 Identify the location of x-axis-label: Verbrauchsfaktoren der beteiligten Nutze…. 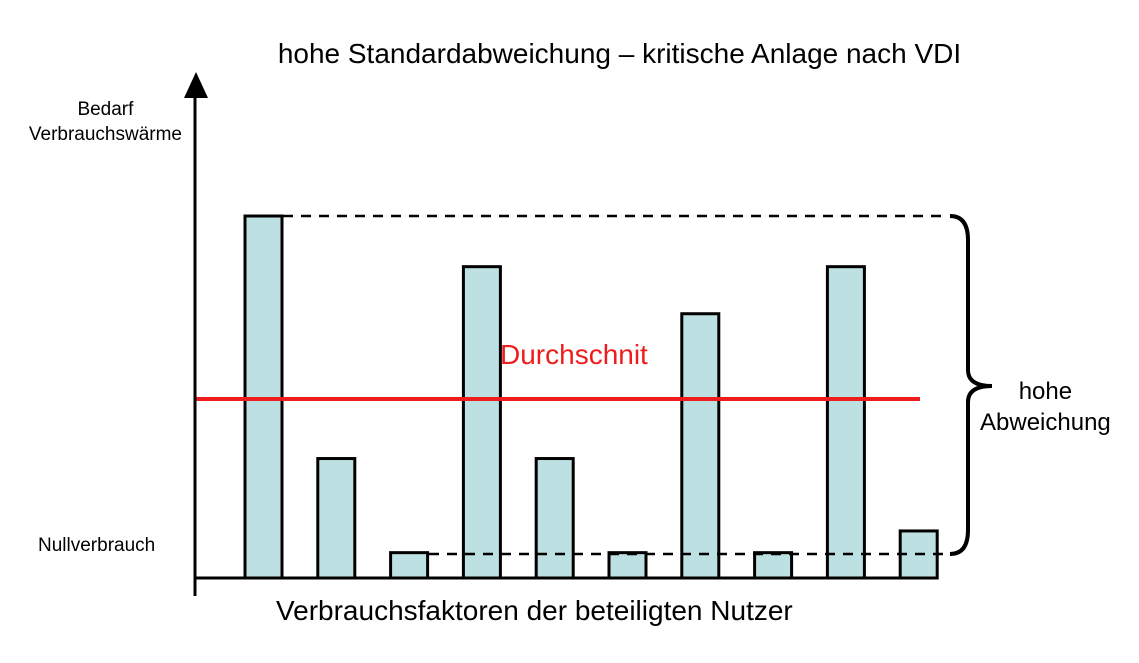
(534, 610).